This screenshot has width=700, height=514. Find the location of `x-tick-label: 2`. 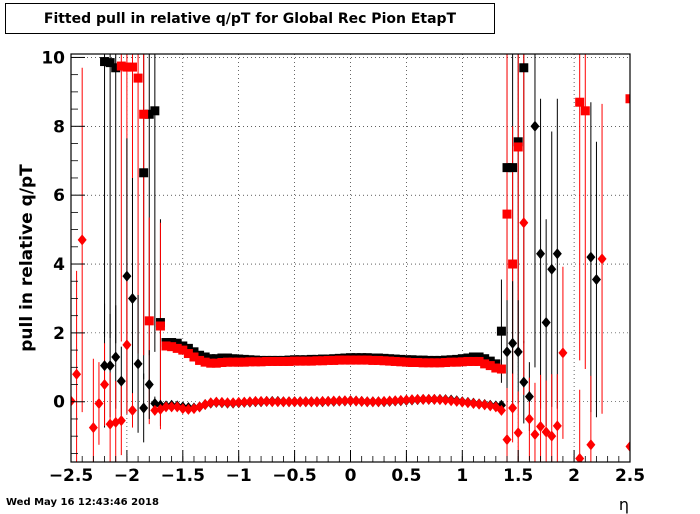

x-tick-label: 2 is located at coordinates (574, 476).